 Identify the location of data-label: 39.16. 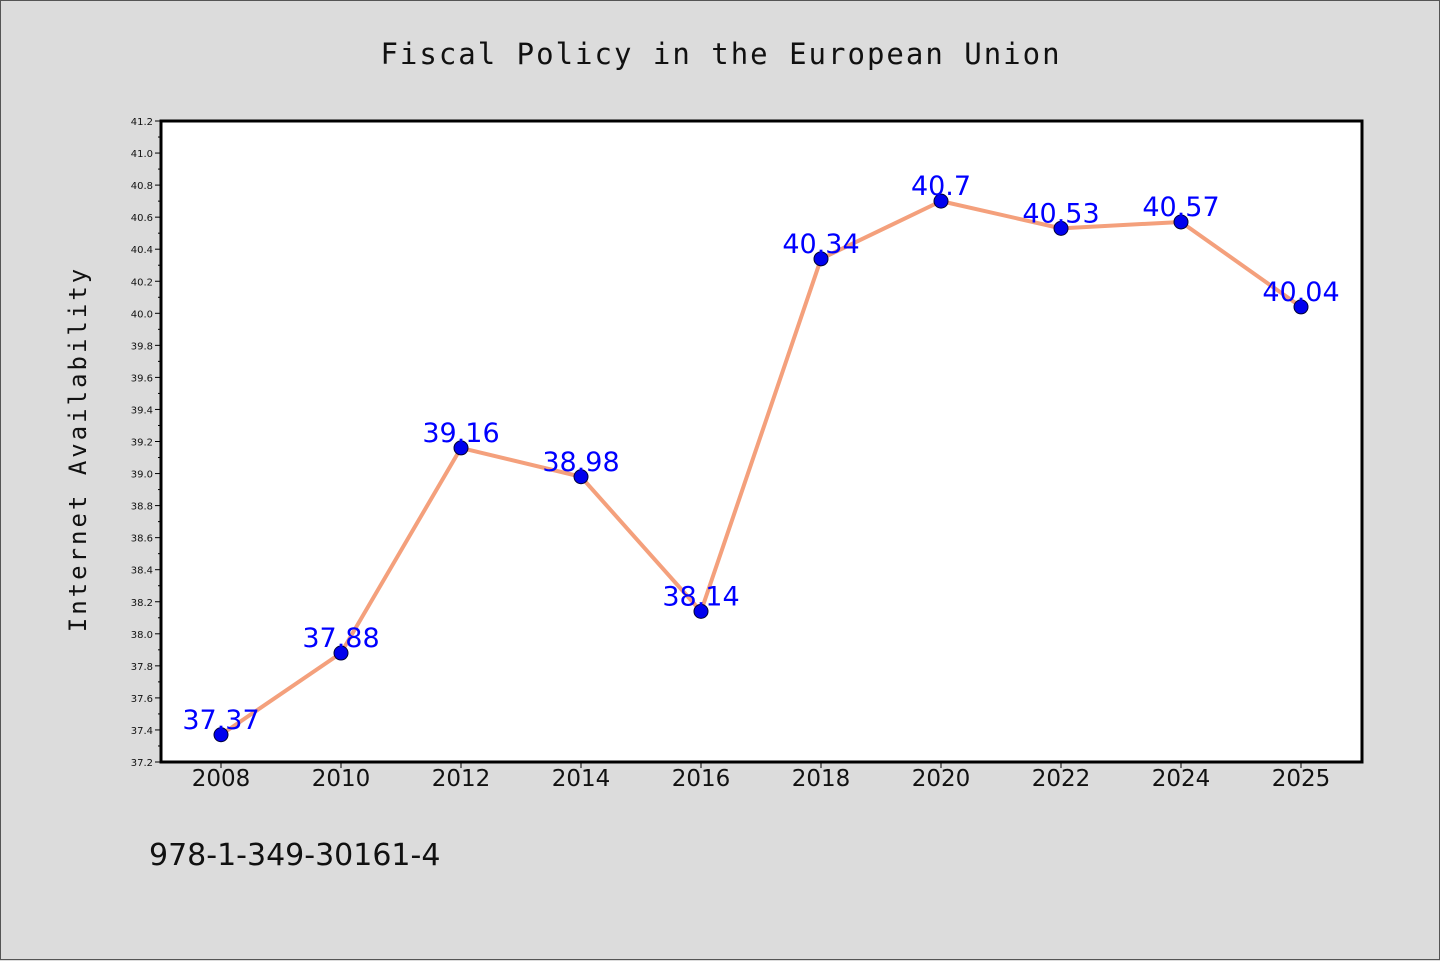
(460, 433).